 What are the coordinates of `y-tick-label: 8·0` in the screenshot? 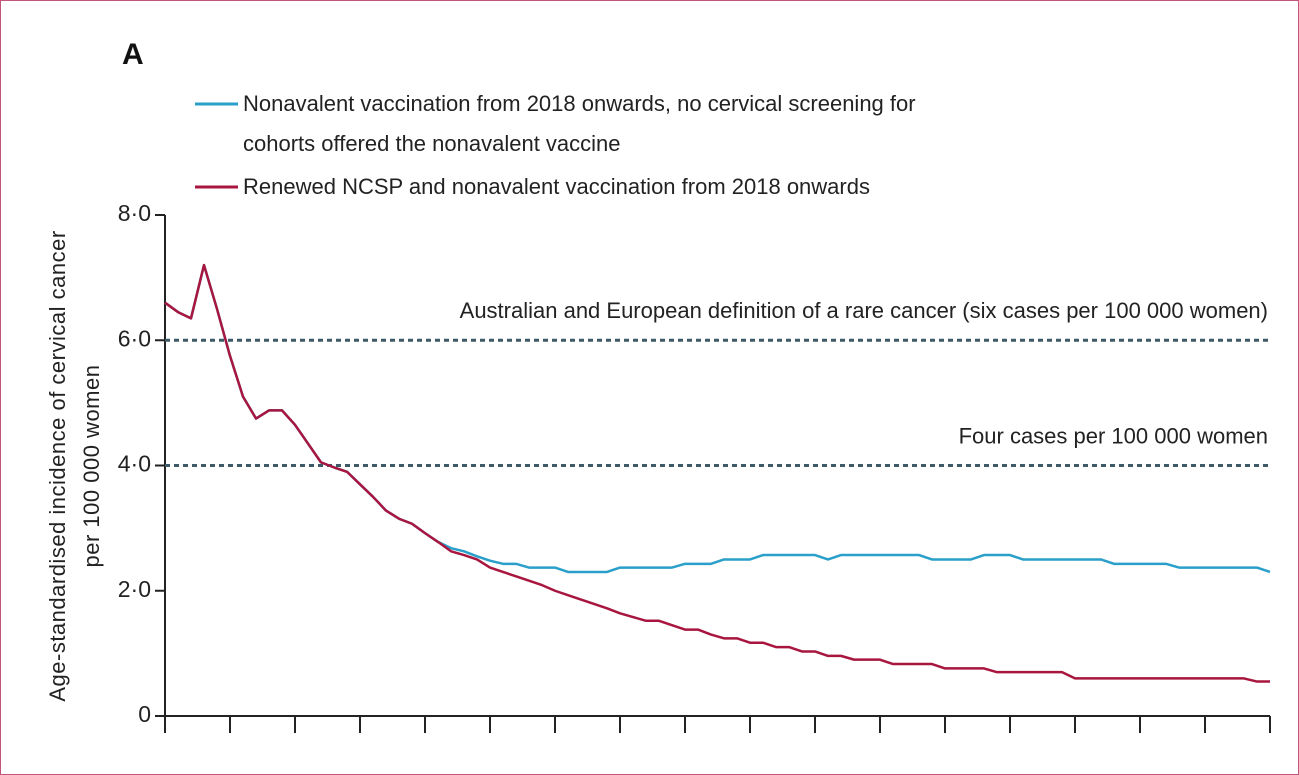 It's located at (134, 213).